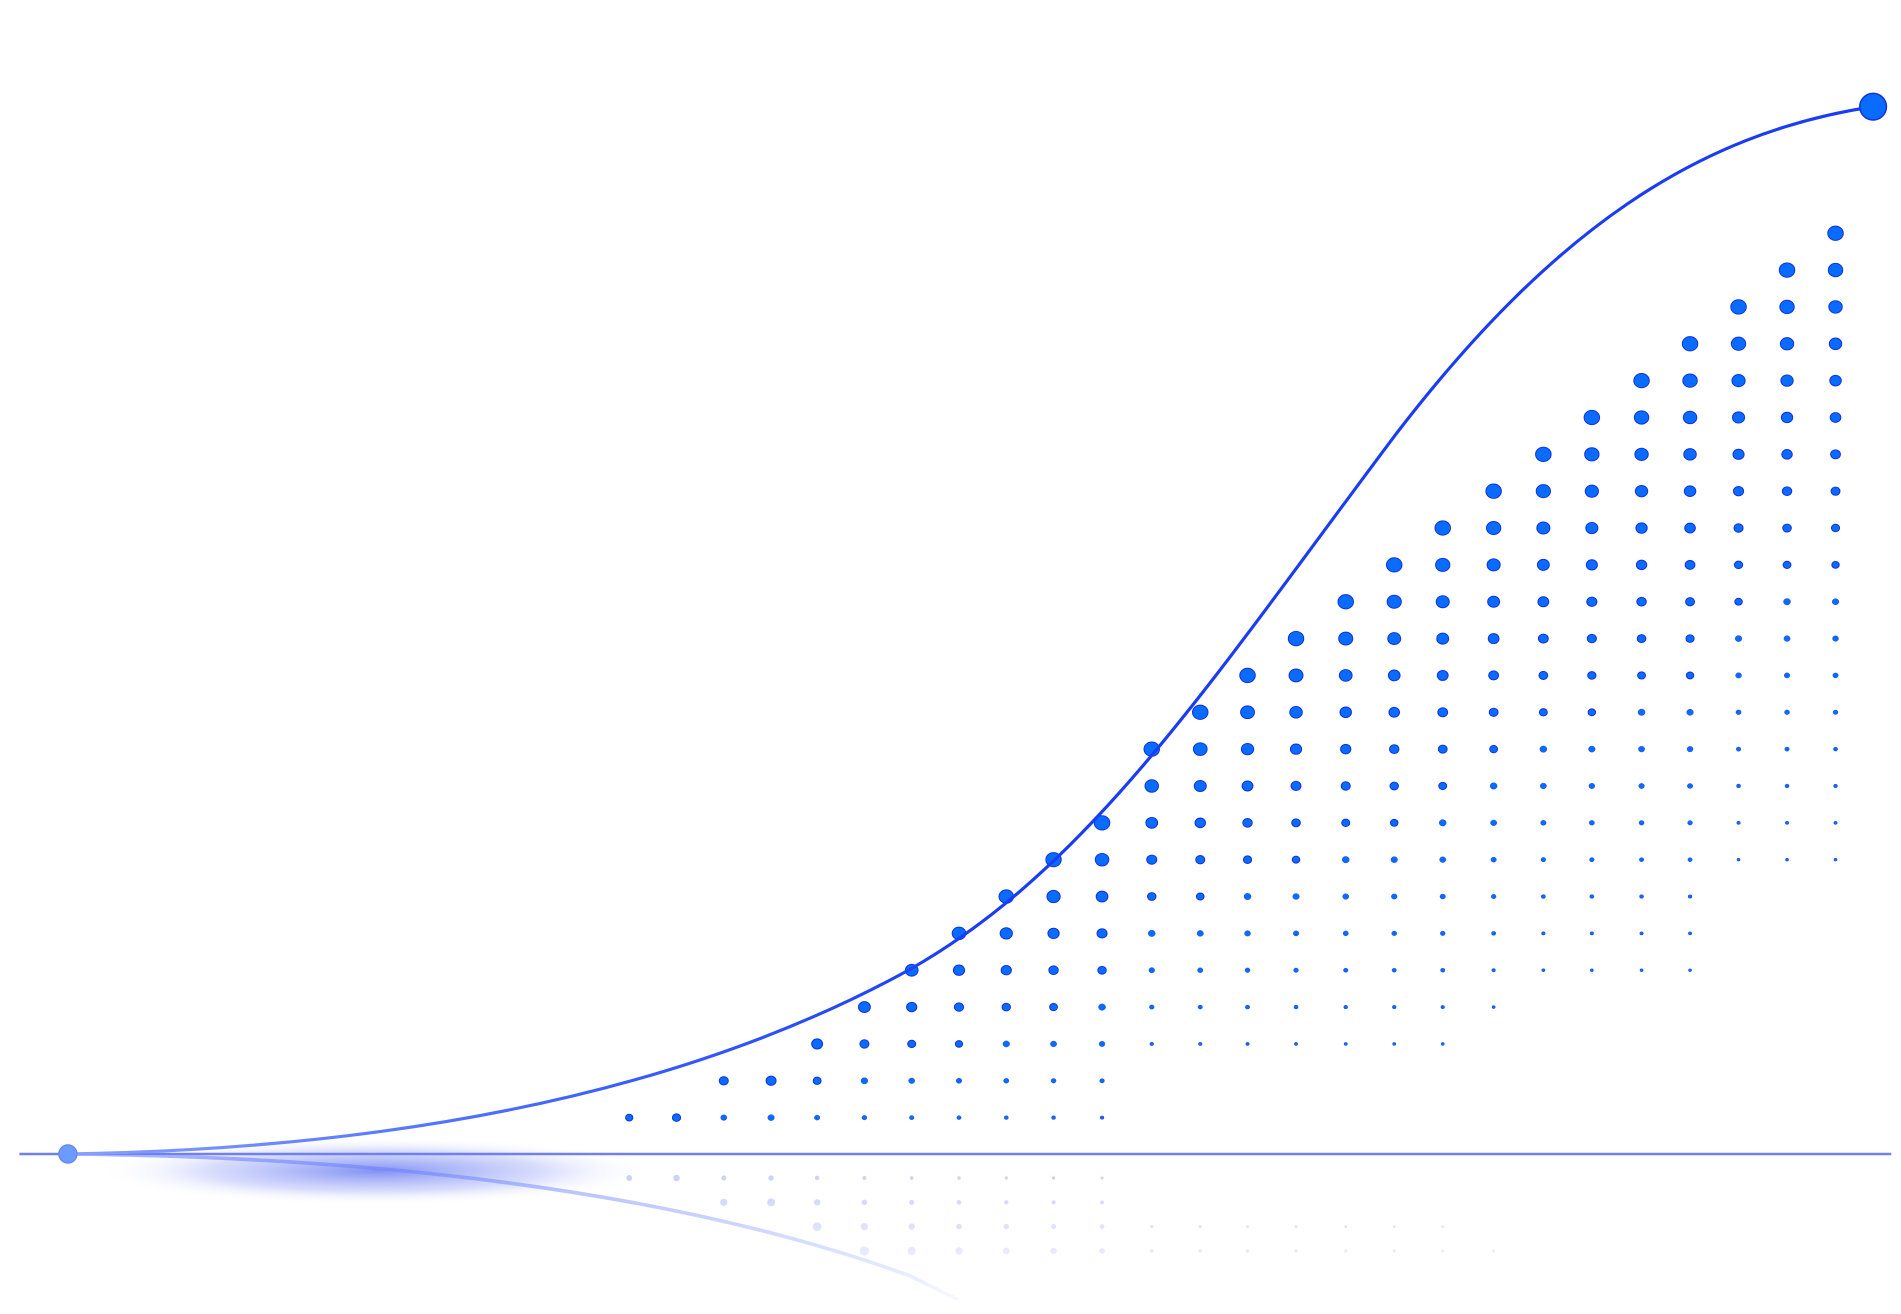 The image size is (1901, 1314). I want to click on start-dot, so click(68, 1154).